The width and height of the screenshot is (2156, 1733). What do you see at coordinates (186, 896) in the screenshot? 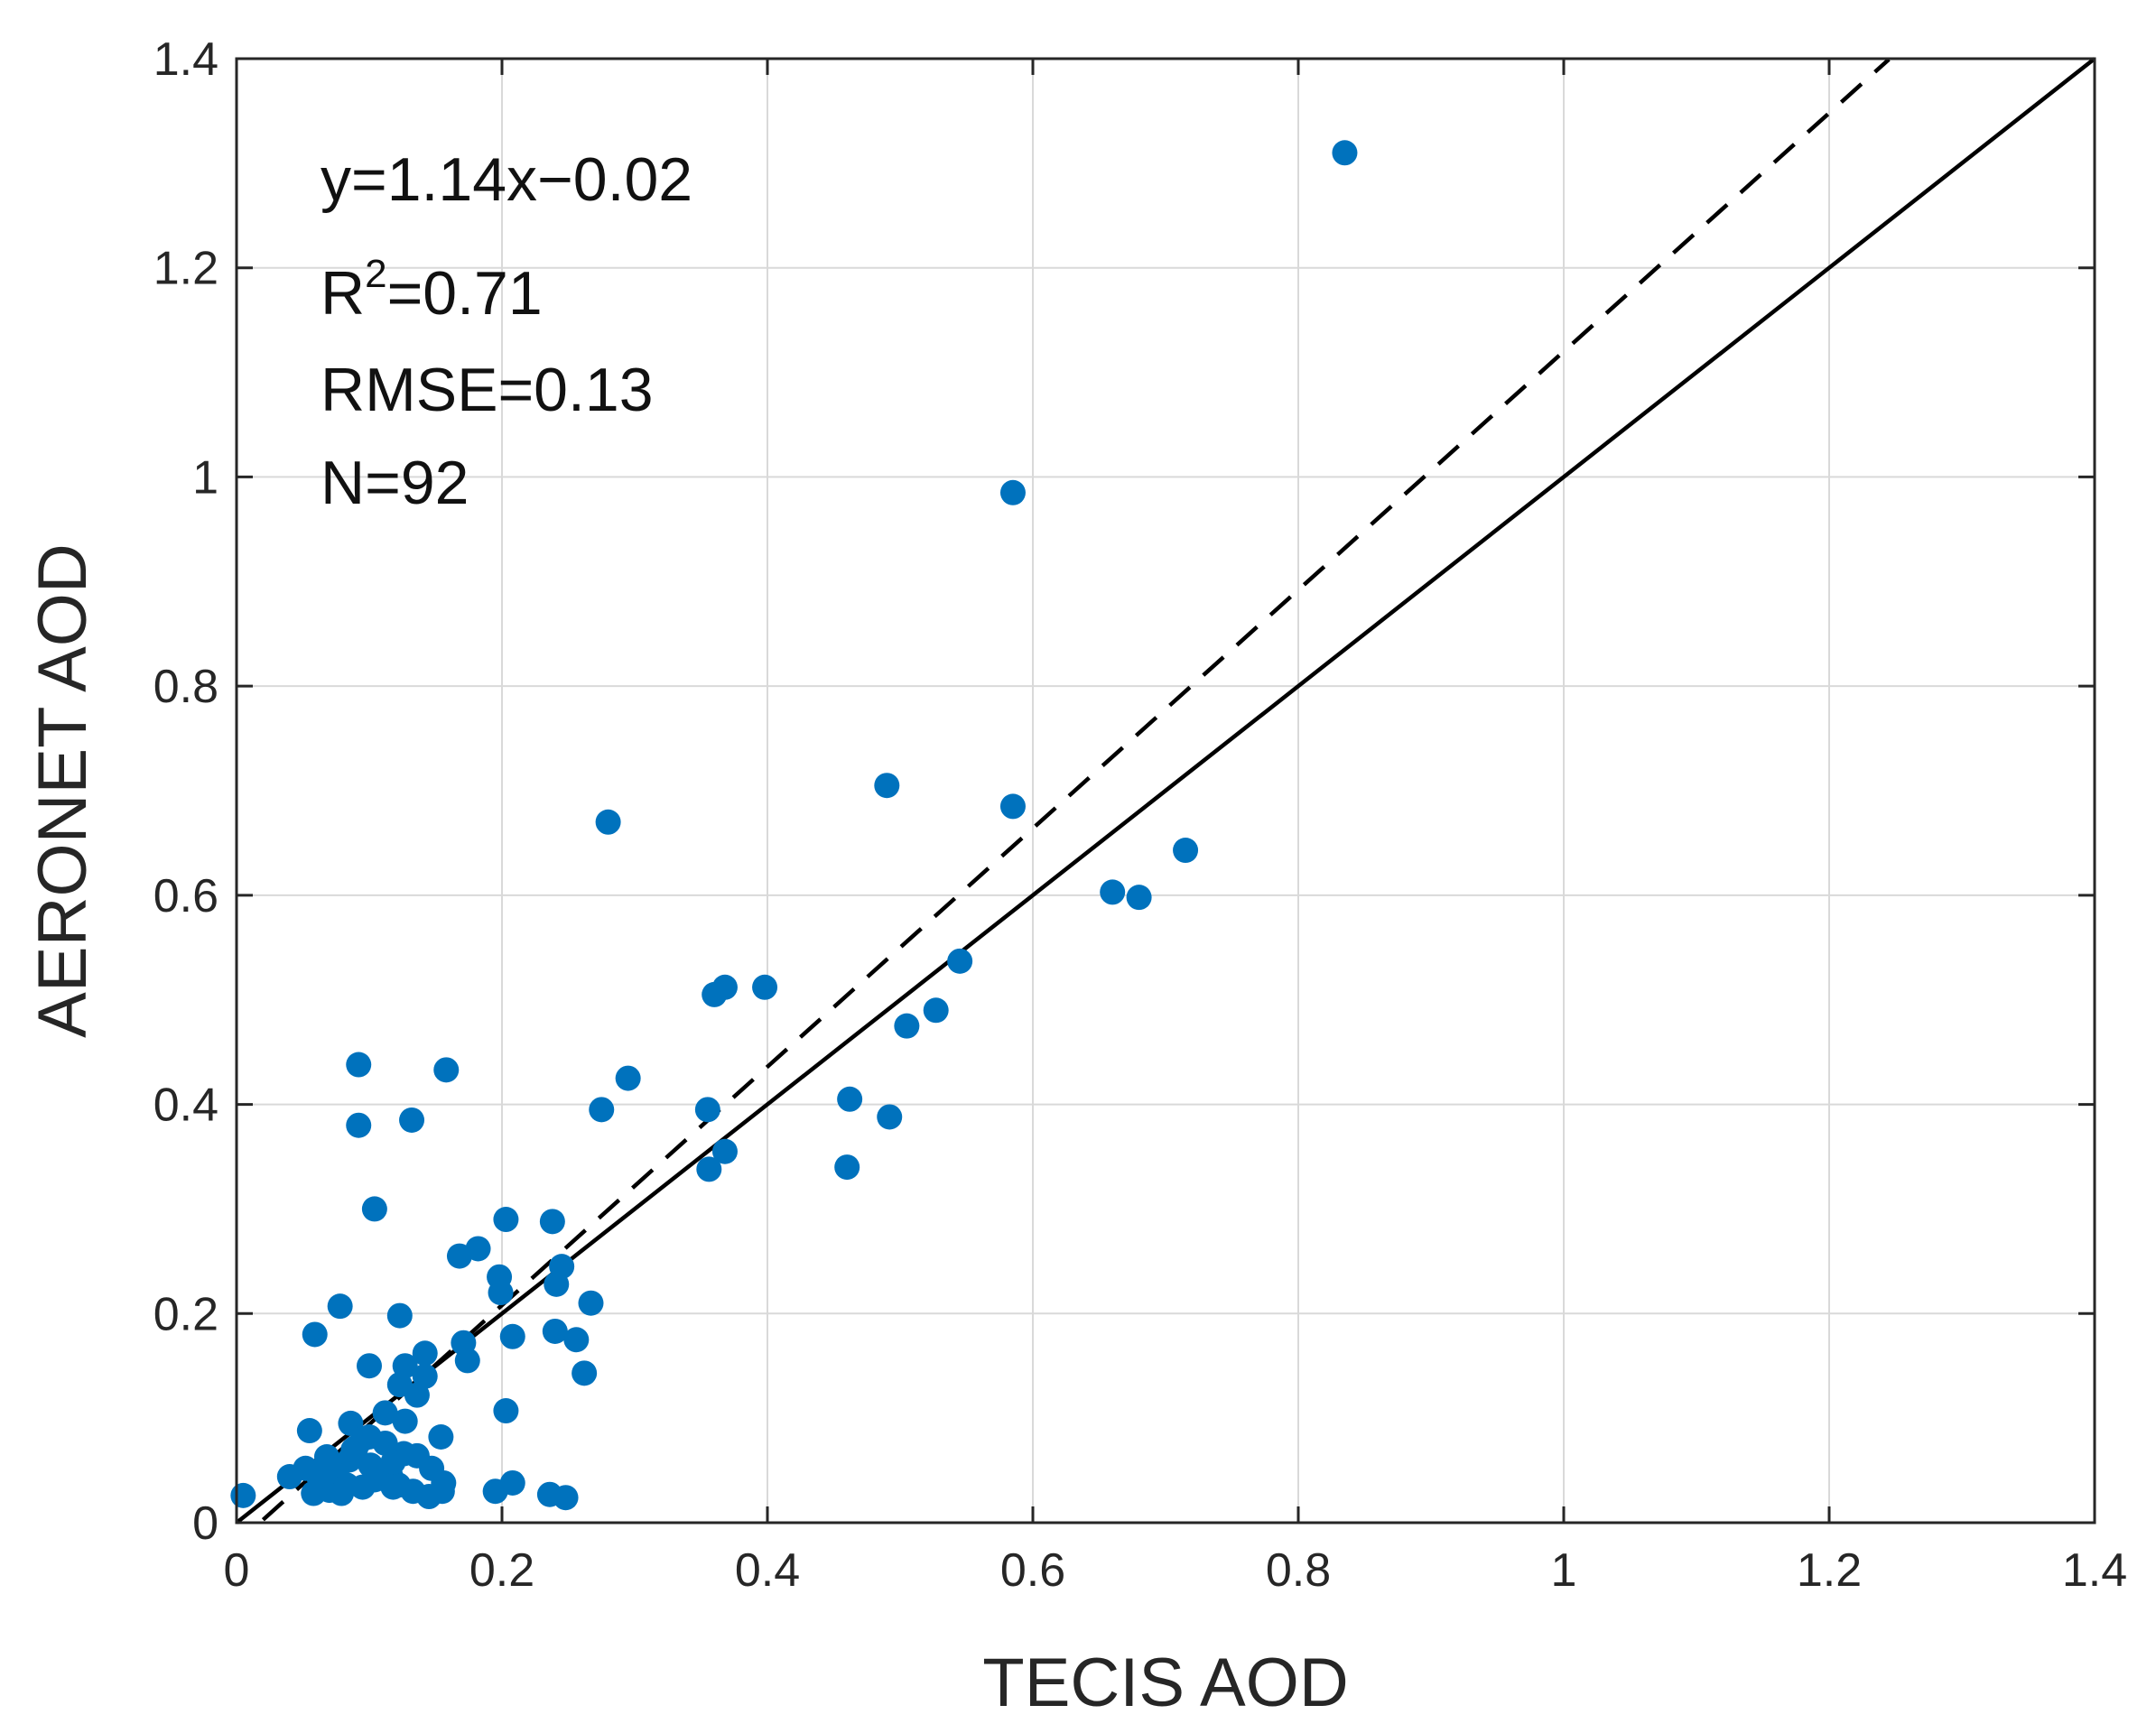
I see `y-tick-label: 0.6` at bounding box center [186, 896].